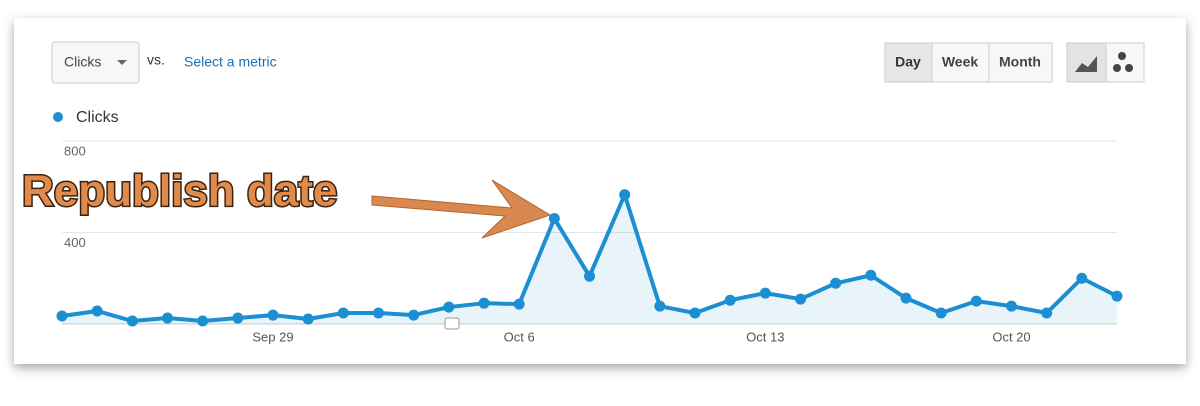 This screenshot has width=1200, height=406. What do you see at coordinates (1125, 62) in the screenshot?
I see `motion-view-button` at bounding box center [1125, 62].